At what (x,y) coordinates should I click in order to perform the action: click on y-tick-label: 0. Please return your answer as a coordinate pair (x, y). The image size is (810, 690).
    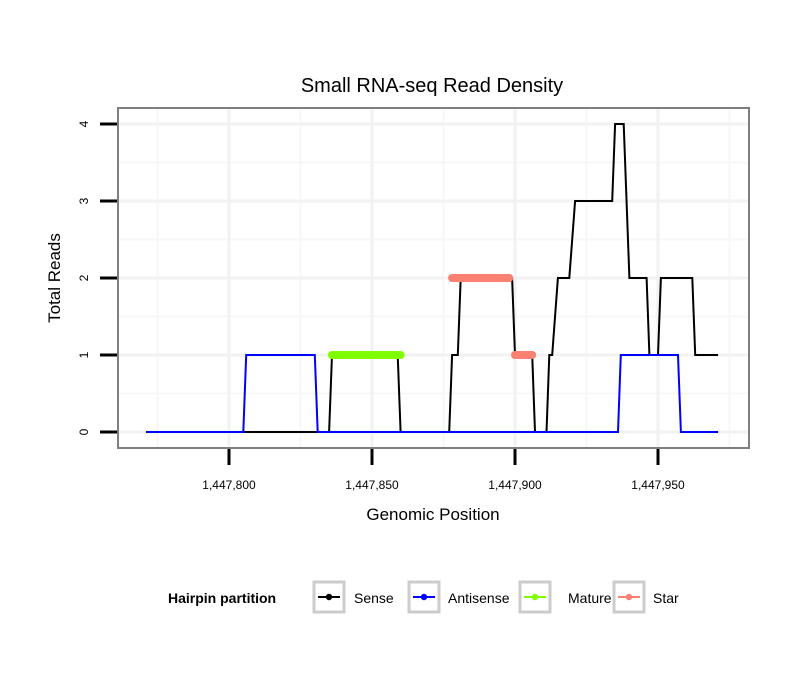
    Looking at the image, I should click on (84, 431).